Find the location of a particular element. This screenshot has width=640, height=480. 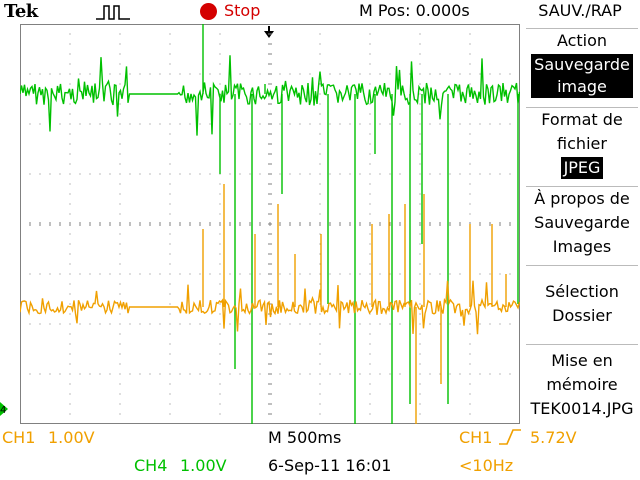

date-readout: 6-Sep-11 is located at coordinates (304, 465).